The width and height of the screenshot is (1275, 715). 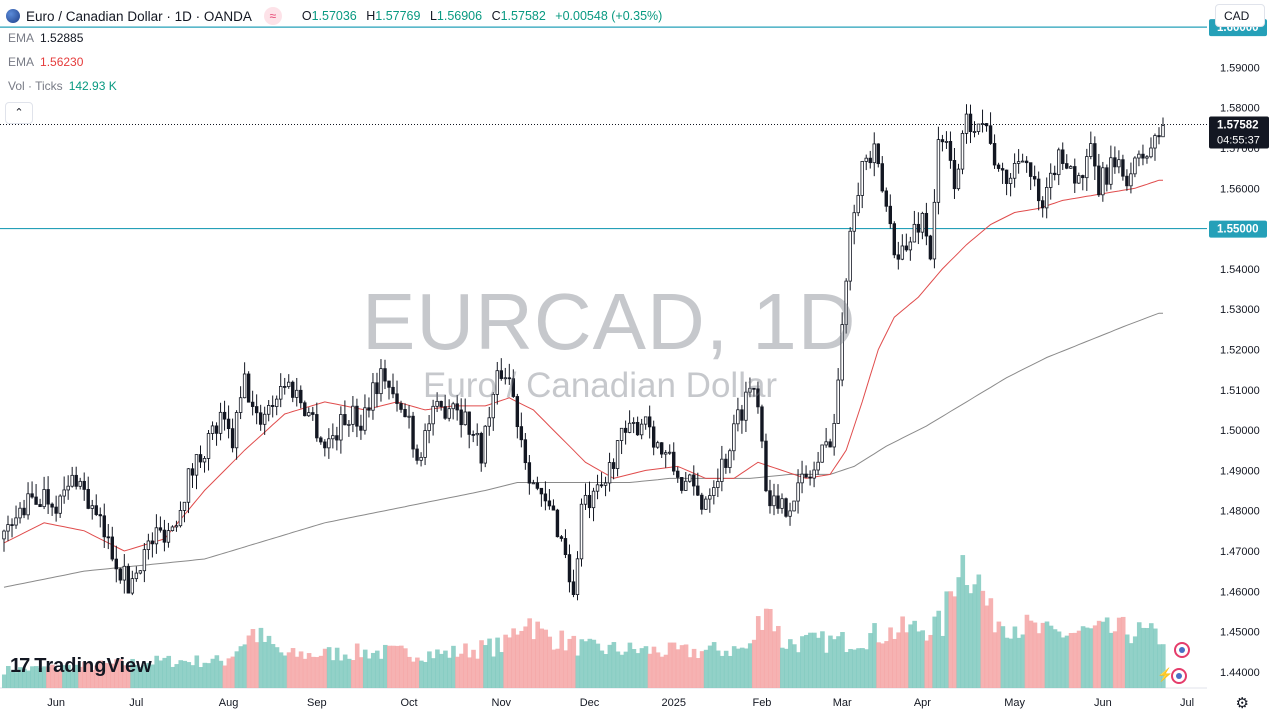 I want to click on currency-button: CAD, so click(x=1240, y=15).